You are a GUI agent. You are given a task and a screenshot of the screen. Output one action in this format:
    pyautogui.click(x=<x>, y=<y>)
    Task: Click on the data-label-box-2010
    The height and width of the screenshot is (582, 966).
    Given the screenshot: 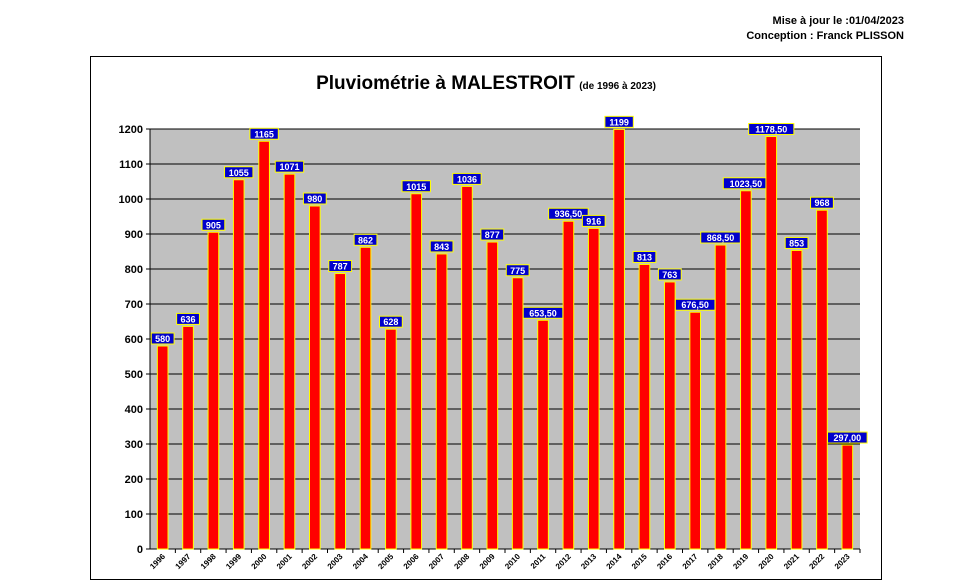 What is the action you would take?
    pyautogui.click(x=517, y=270)
    